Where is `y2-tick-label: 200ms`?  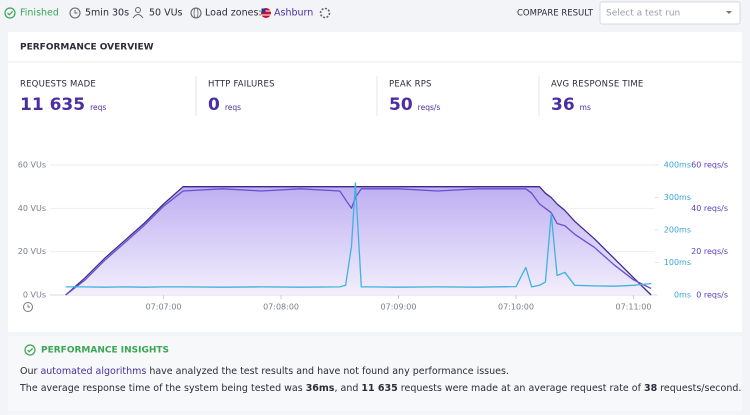 y2-tick-label: 200ms is located at coordinates (677, 230).